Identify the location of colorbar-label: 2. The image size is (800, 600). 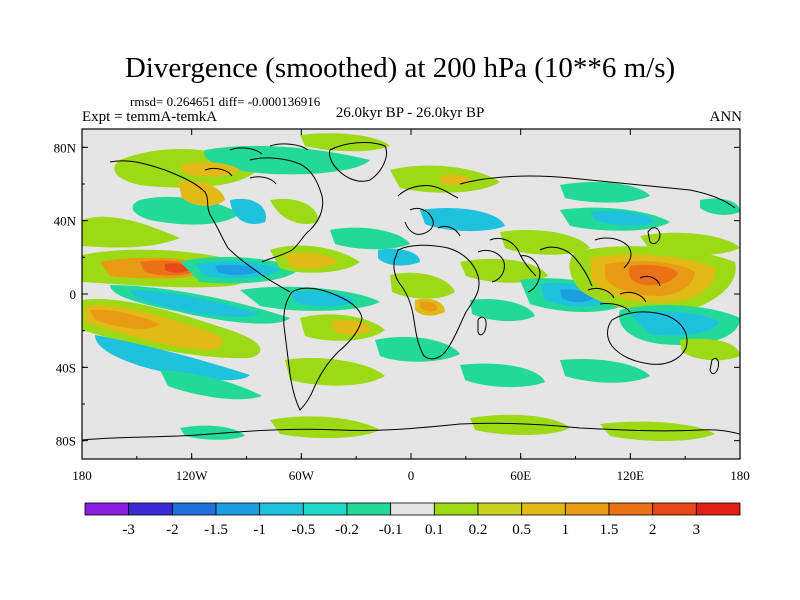
(653, 530).